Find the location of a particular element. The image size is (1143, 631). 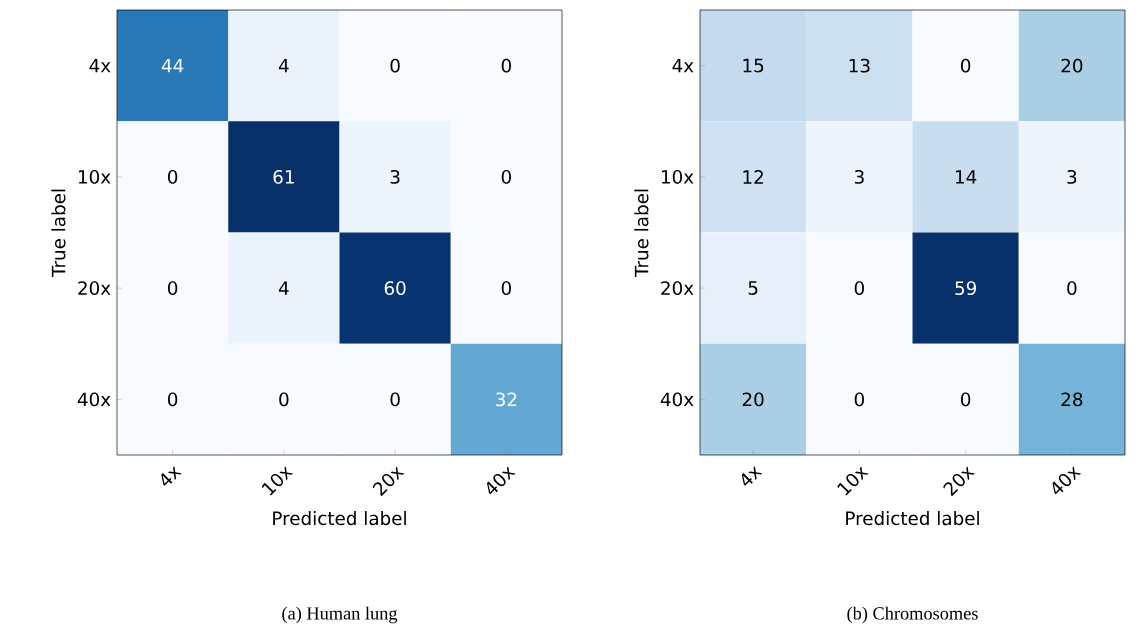

data-label: 14 is located at coordinates (966, 177).